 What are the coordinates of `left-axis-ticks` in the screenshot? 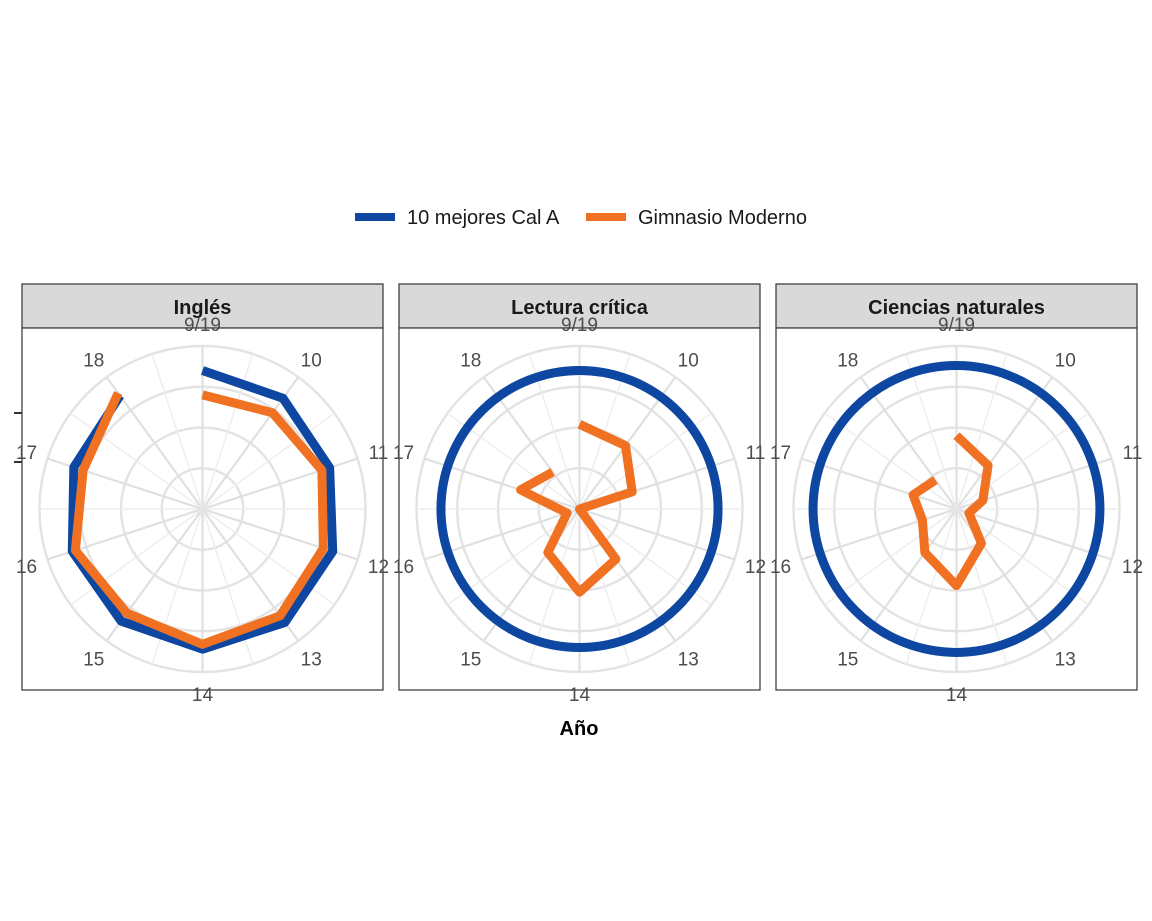 It's located at (18, 437).